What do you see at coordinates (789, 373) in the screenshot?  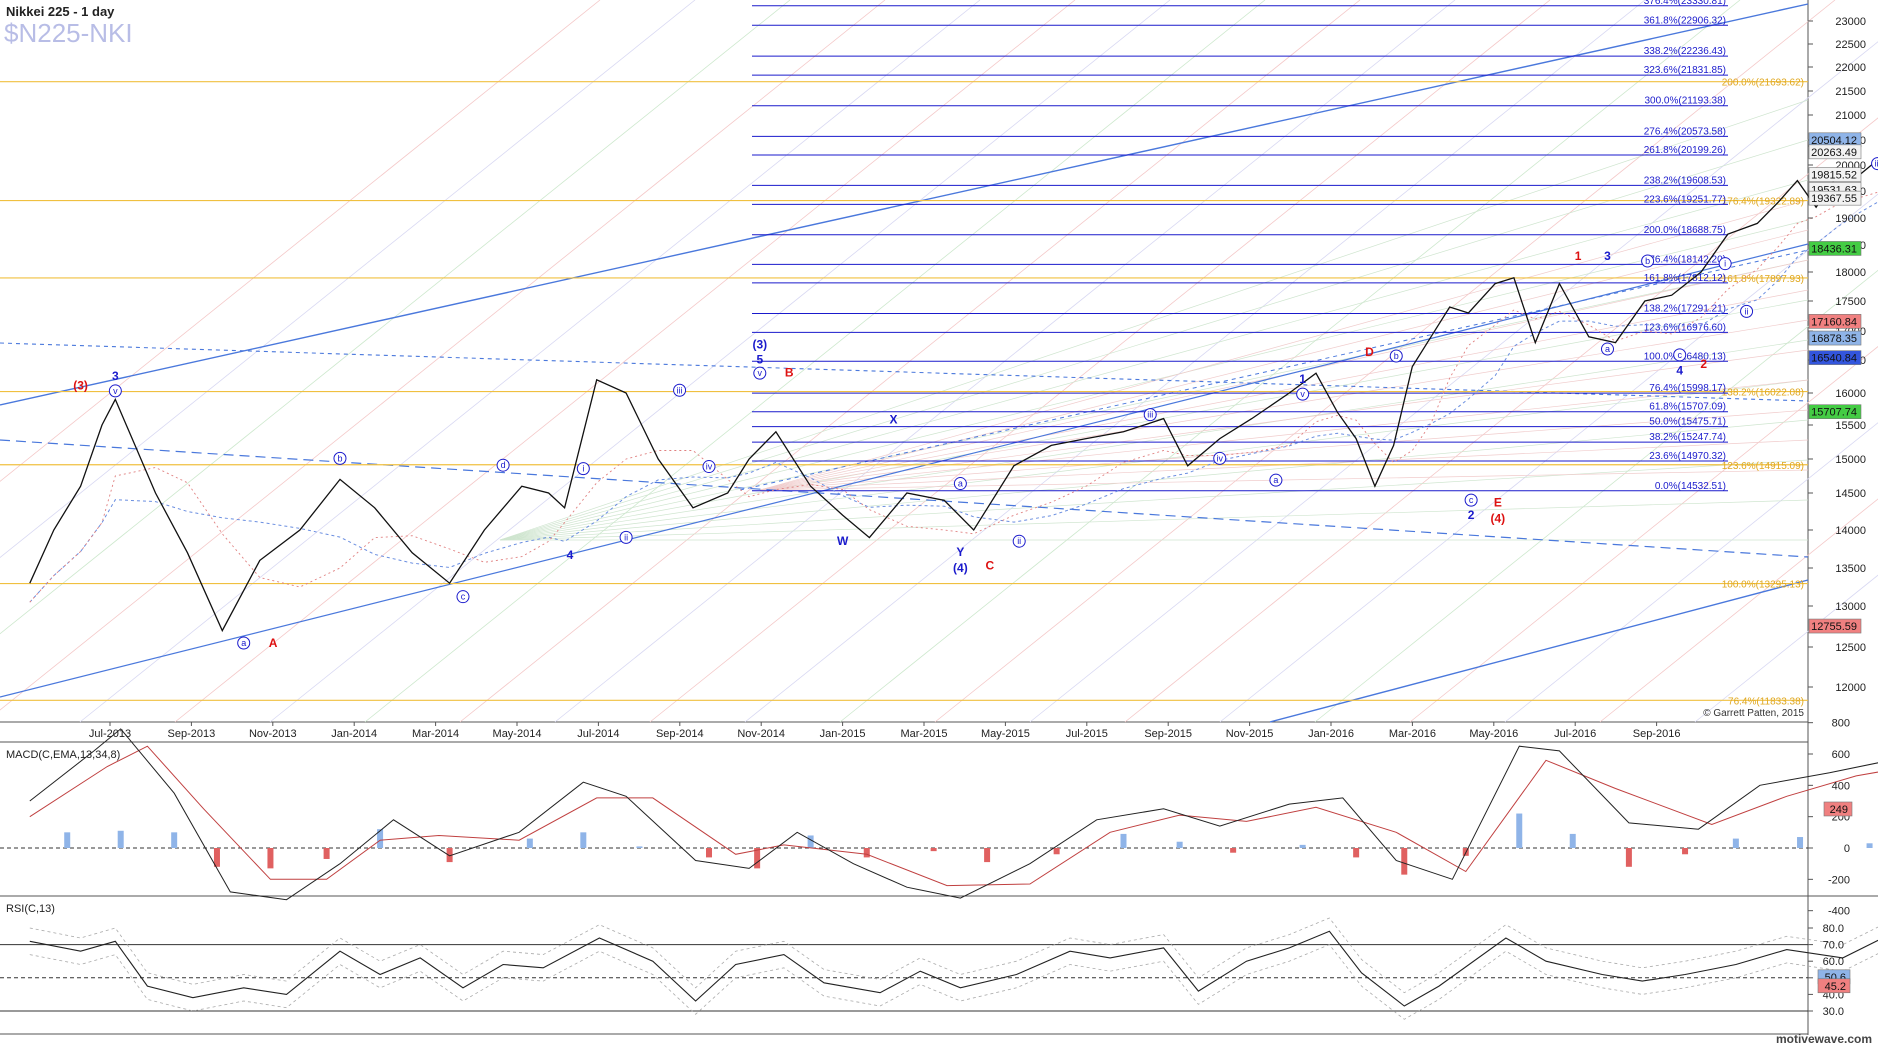 I see `wave-label: B` at bounding box center [789, 373].